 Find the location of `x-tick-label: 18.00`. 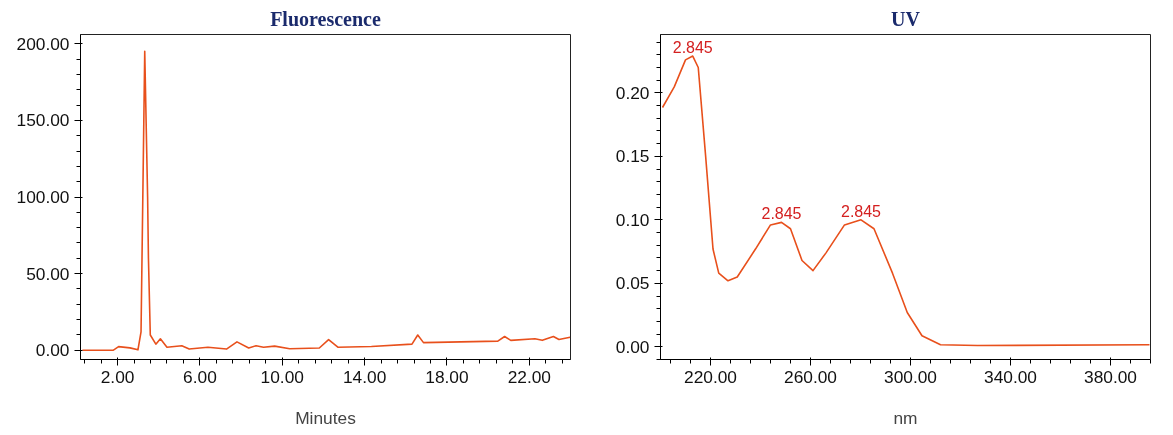

x-tick-label: 18.00 is located at coordinates (447, 376).